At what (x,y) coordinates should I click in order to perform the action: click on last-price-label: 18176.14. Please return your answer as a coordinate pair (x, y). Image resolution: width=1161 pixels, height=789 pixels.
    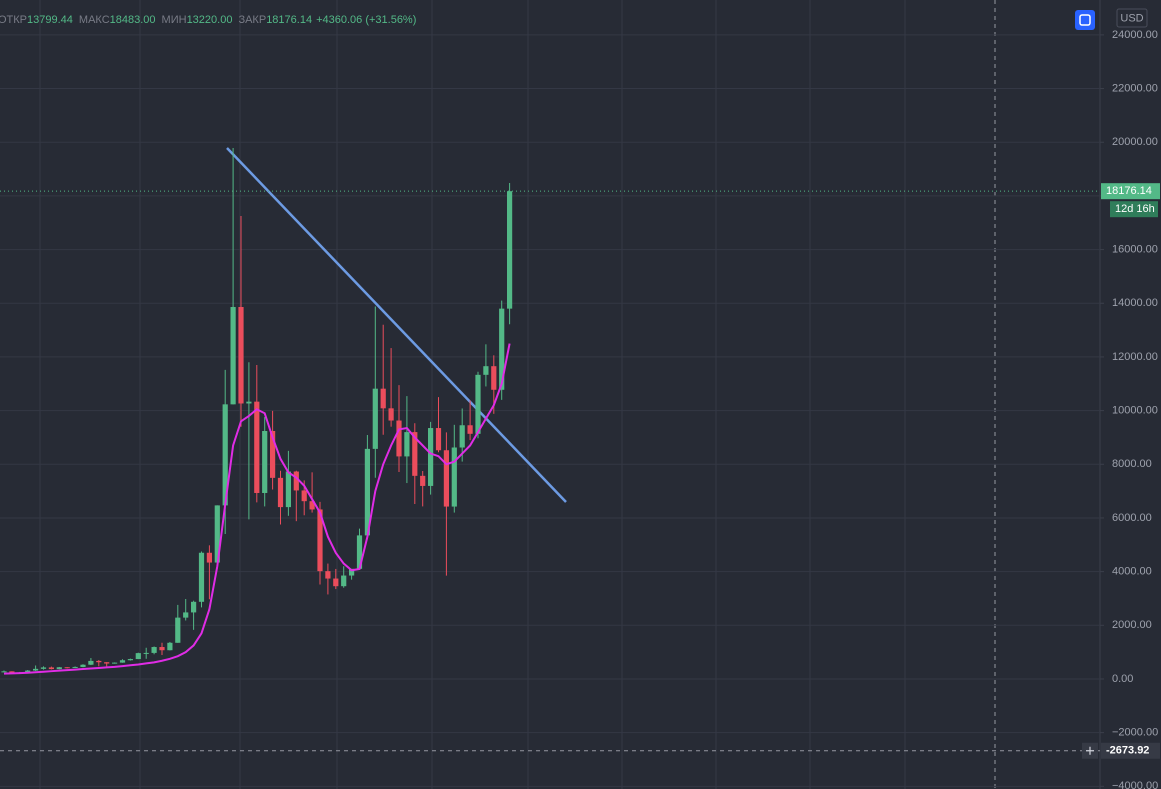
    Looking at the image, I should click on (1129, 191).